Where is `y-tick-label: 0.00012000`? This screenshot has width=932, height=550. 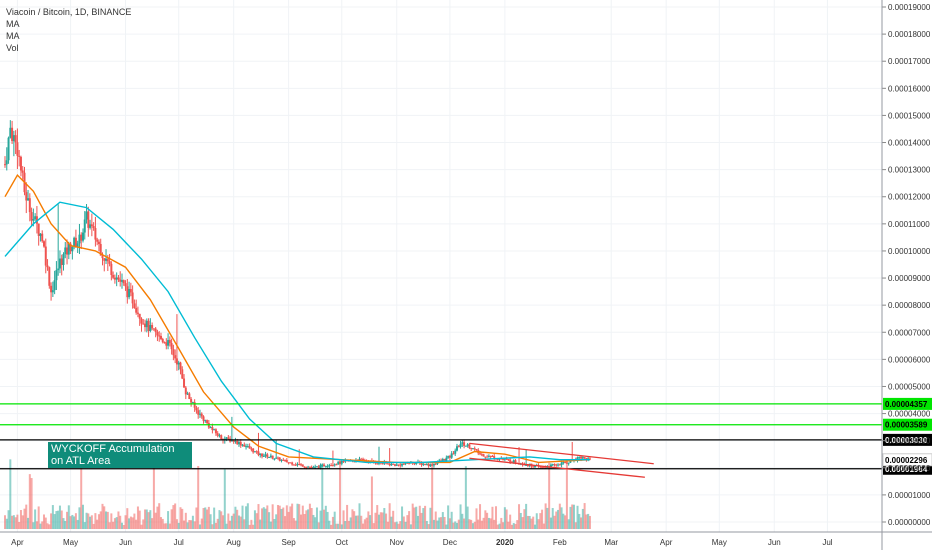 y-tick-label: 0.00012000 is located at coordinates (909, 197).